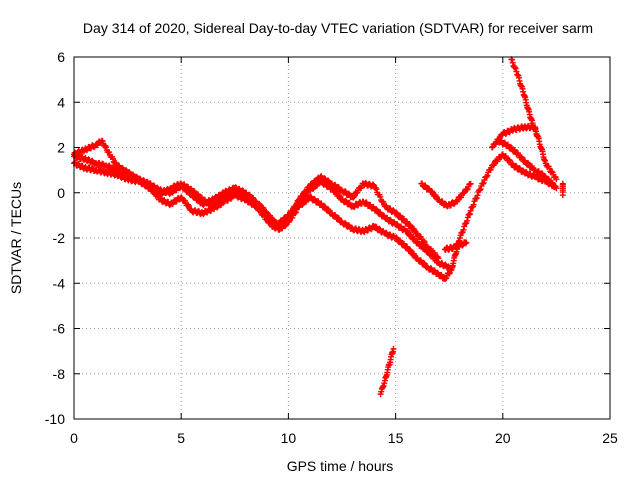 The width and height of the screenshot is (640, 480). What do you see at coordinates (524, 98) in the screenshot?
I see `series-track-g` at bounding box center [524, 98].